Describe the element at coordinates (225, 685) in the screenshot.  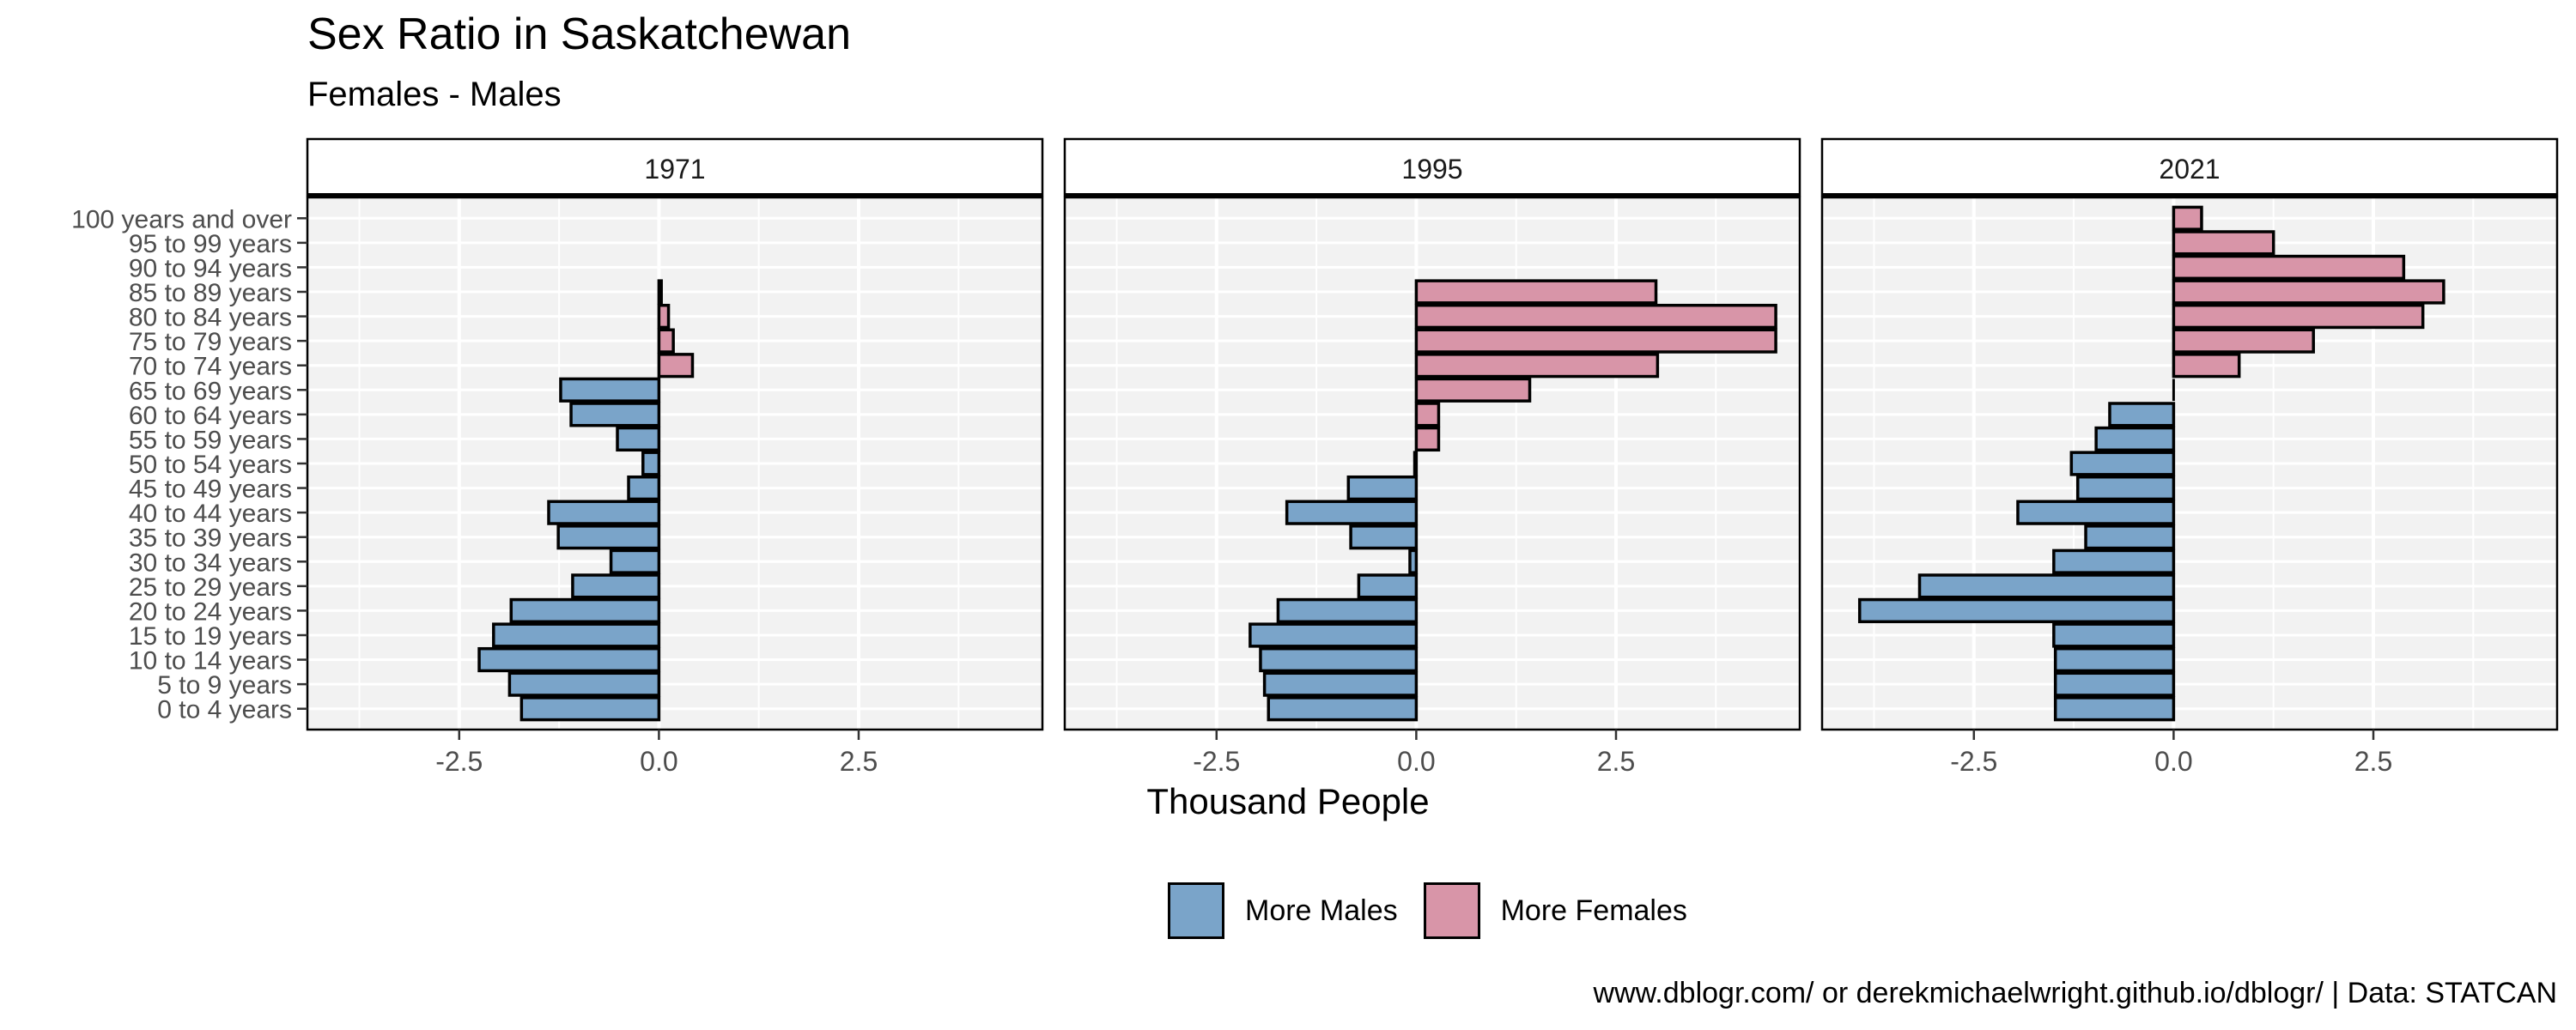
I see `y-tick-label: 5 to 9 years` at that location.